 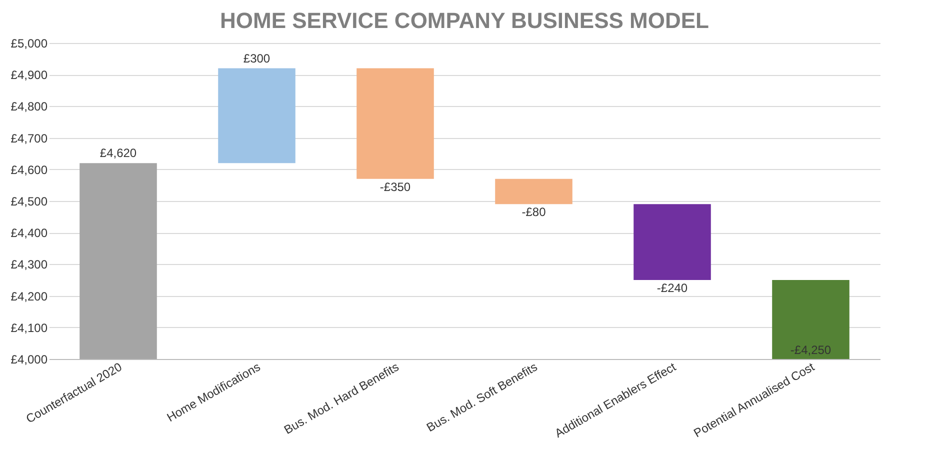 What do you see at coordinates (256, 58) in the screenshot?
I see `data-label: £300` at bounding box center [256, 58].